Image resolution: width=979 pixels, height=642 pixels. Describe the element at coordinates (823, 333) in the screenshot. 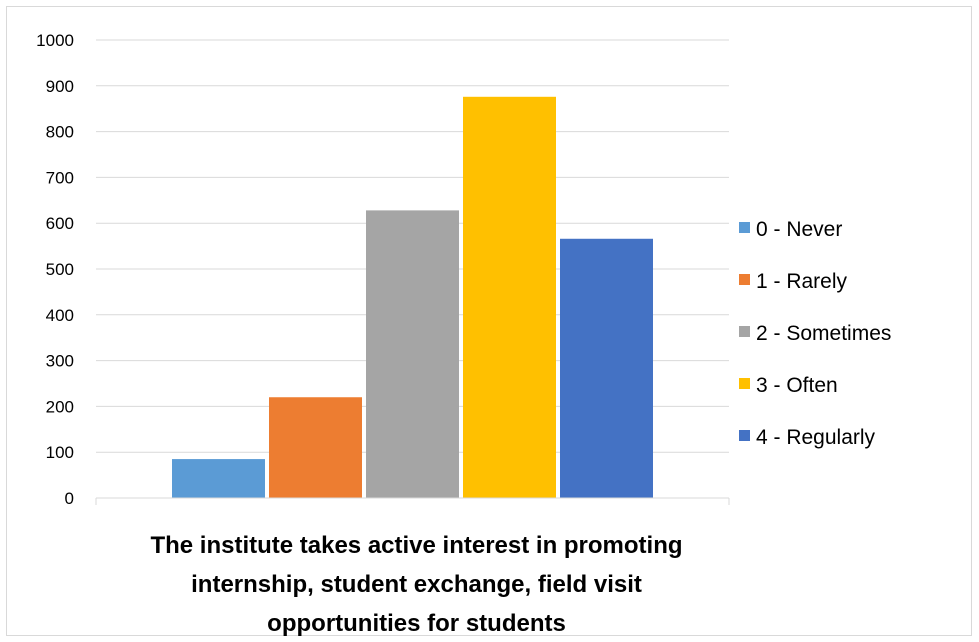

I see `legend-label: 2 - Sometimes` at that location.